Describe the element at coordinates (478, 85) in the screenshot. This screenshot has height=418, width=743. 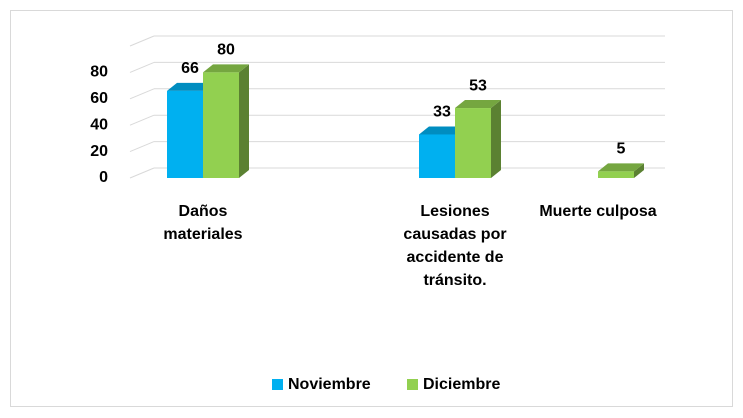
I see `data-label: 53` at that location.